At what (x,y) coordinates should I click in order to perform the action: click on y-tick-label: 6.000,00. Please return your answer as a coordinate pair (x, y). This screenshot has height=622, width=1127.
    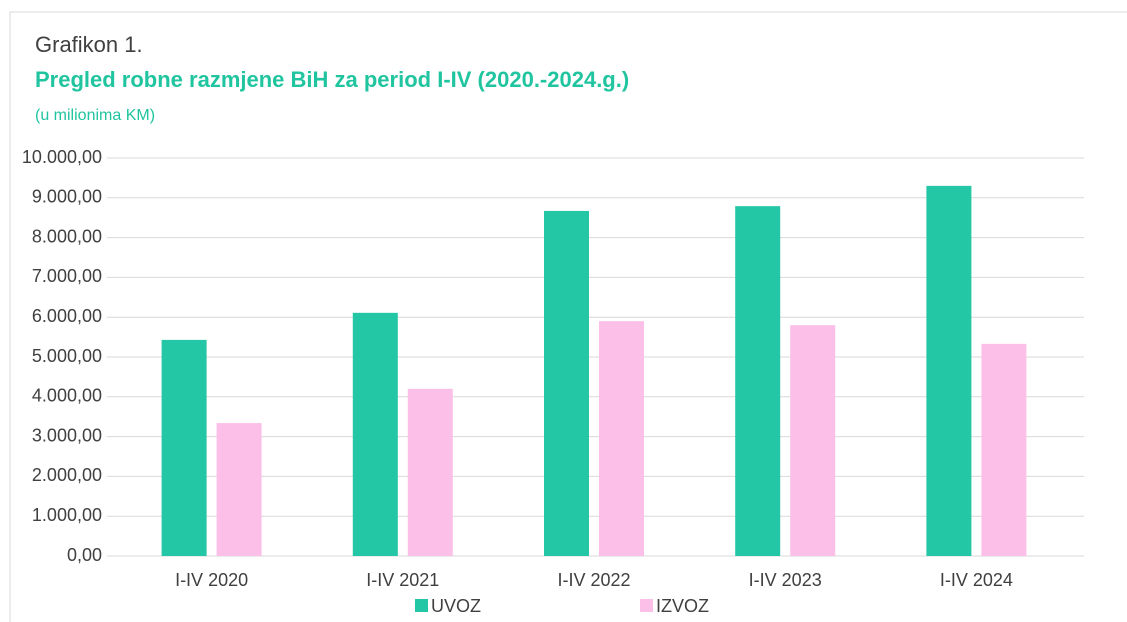
    Looking at the image, I should click on (67, 316).